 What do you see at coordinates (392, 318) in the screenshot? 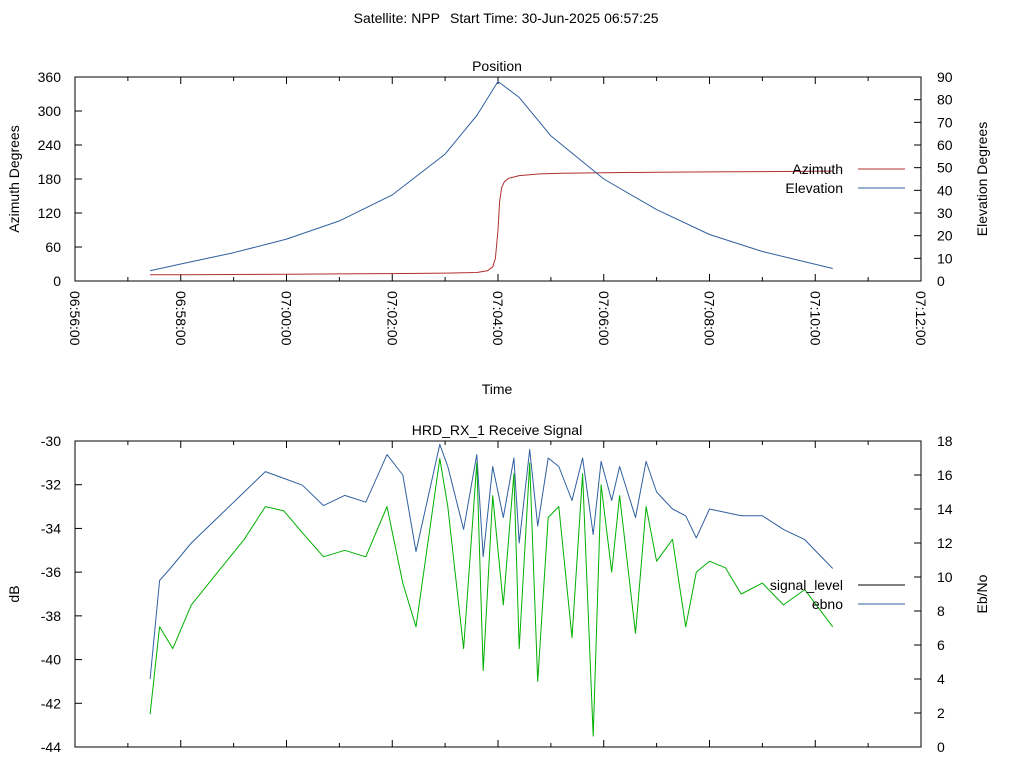
I see `position-x-tick-label: 07:02:00` at bounding box center [392, 318].